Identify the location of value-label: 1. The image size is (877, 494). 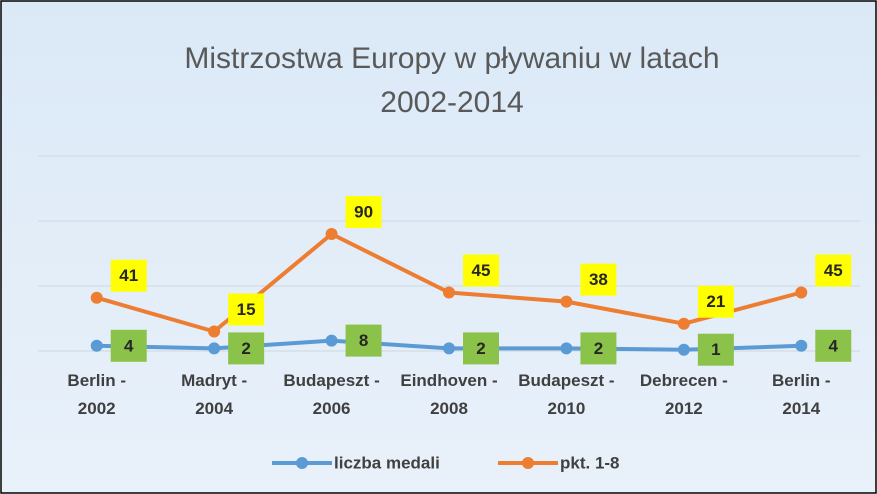
(715, 349).